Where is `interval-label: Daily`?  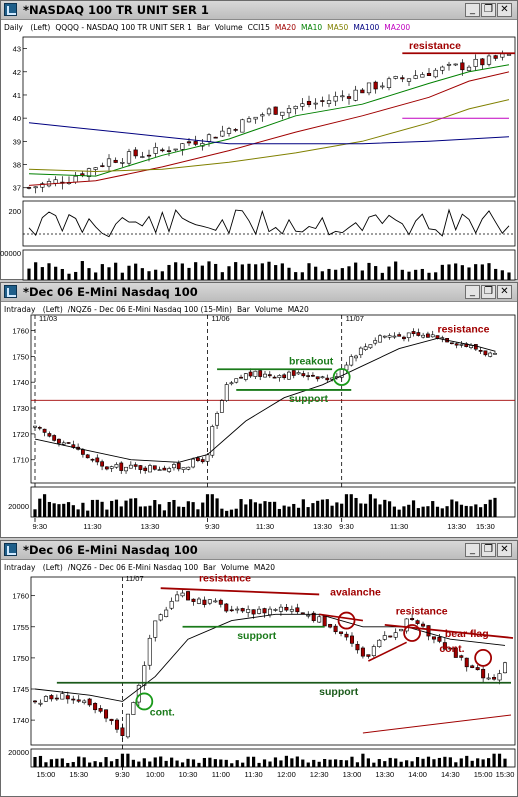 interval-label: Daily is located at coordinates (13, 27).